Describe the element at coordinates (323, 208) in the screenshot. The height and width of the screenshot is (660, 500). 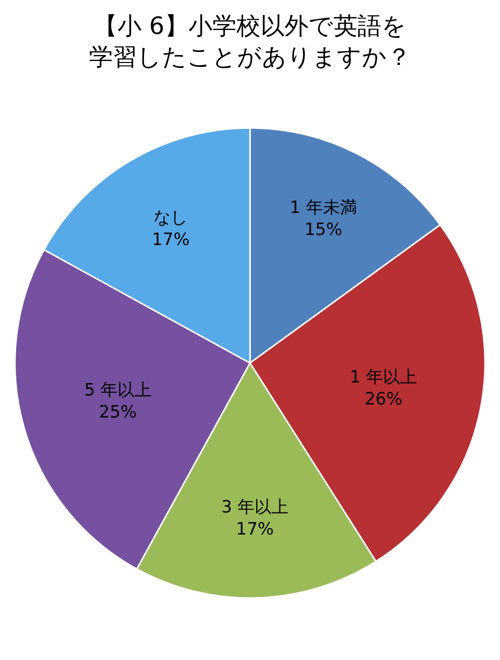
I see `slice-label: 1 年未満` at that location.